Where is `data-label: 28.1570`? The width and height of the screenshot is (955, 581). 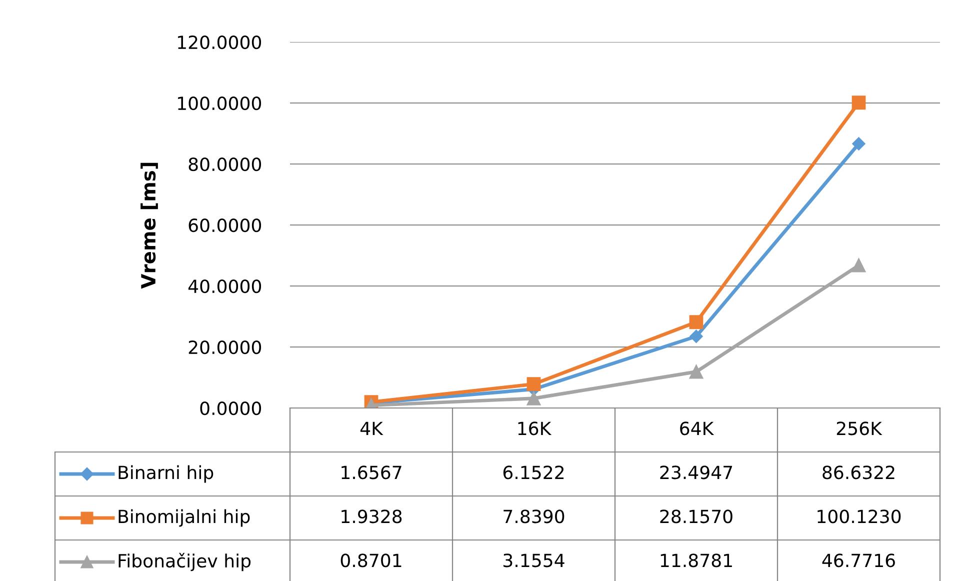
data-label: 28.1570 is located at coordinates (696, 517).